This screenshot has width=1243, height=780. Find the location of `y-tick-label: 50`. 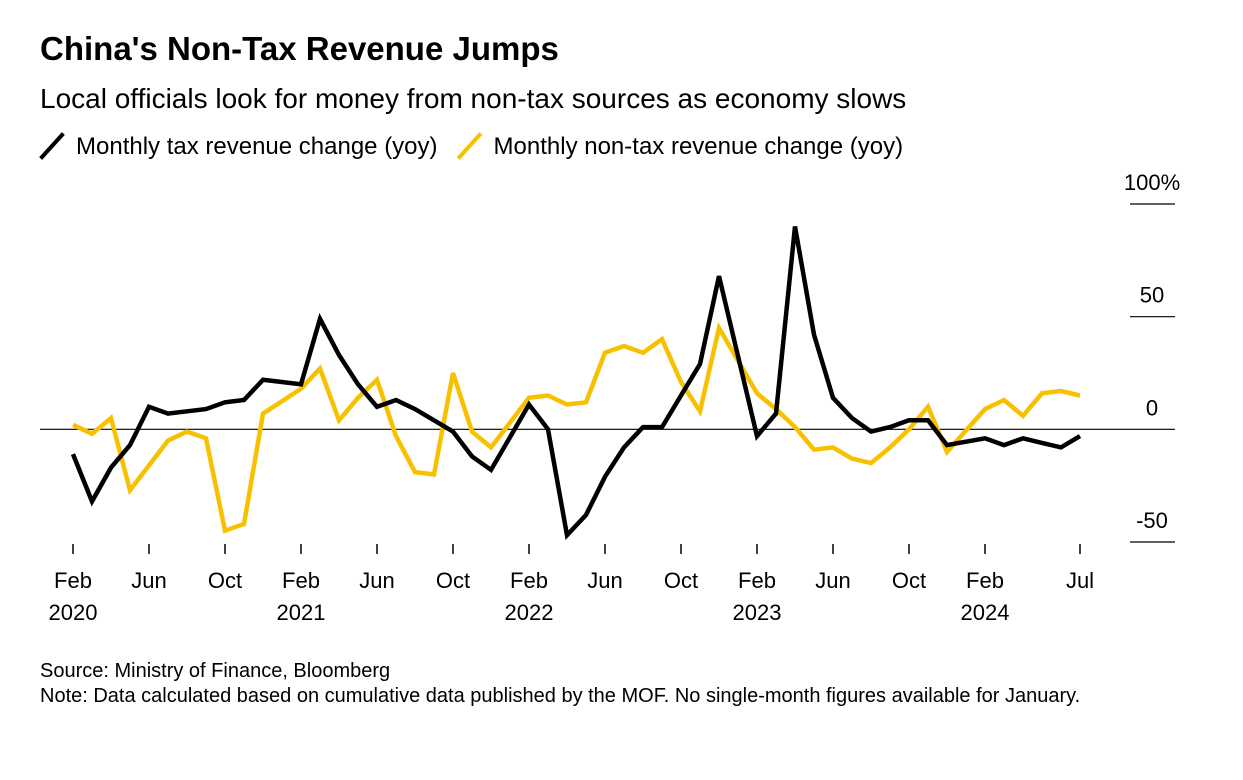

y-tick-label: 50 is located at coordinates (1152, 295).